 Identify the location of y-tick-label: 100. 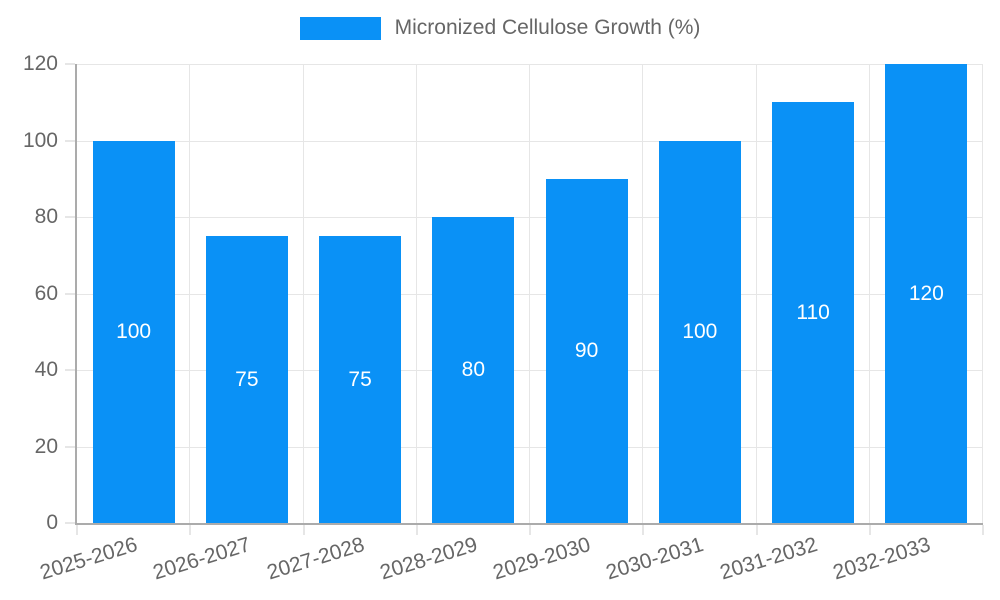
(40, 140).